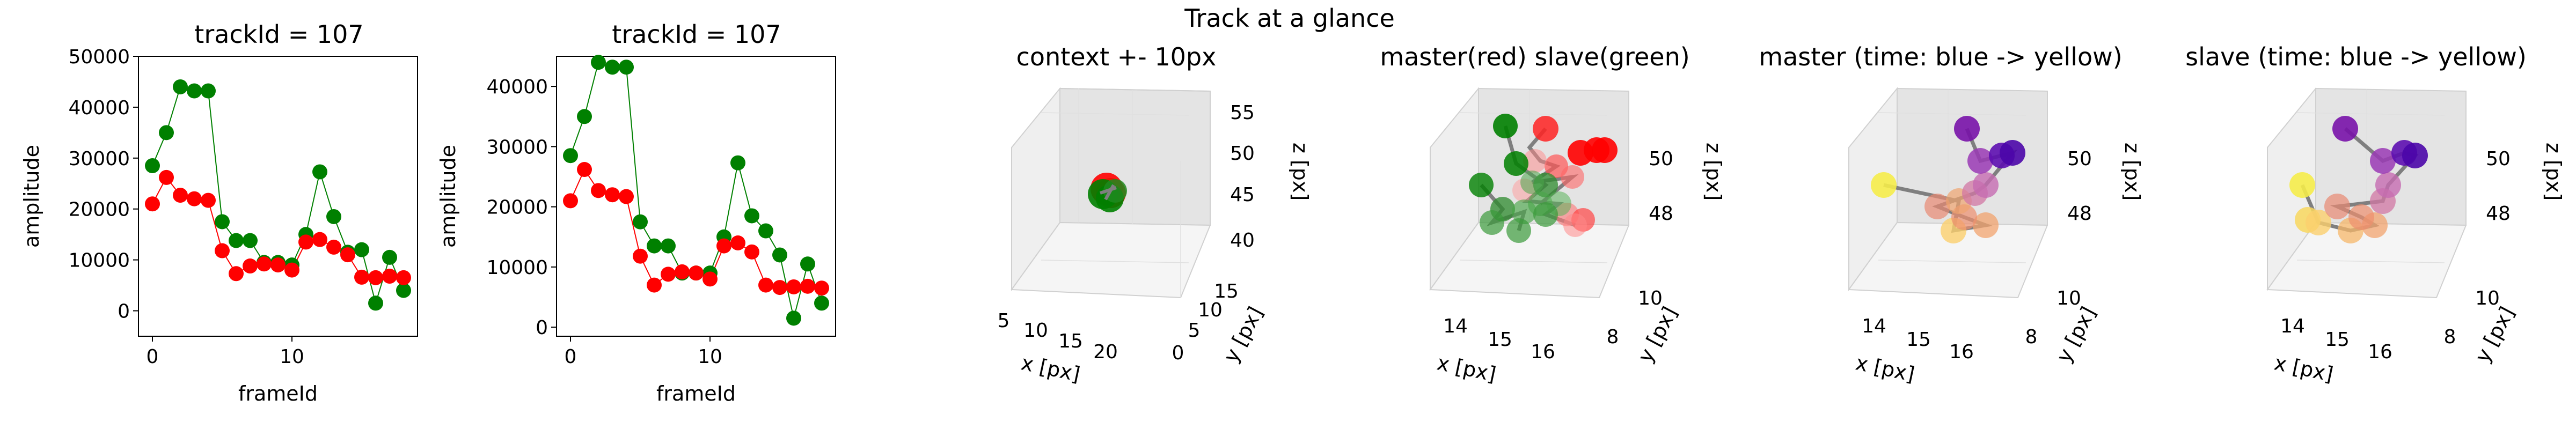 The height and width of the screenshot is (429, 2576). Describe the element at coordinates (1035, 331) in the screenshot. I see `panel-3-xtick-1: 10` at that location.